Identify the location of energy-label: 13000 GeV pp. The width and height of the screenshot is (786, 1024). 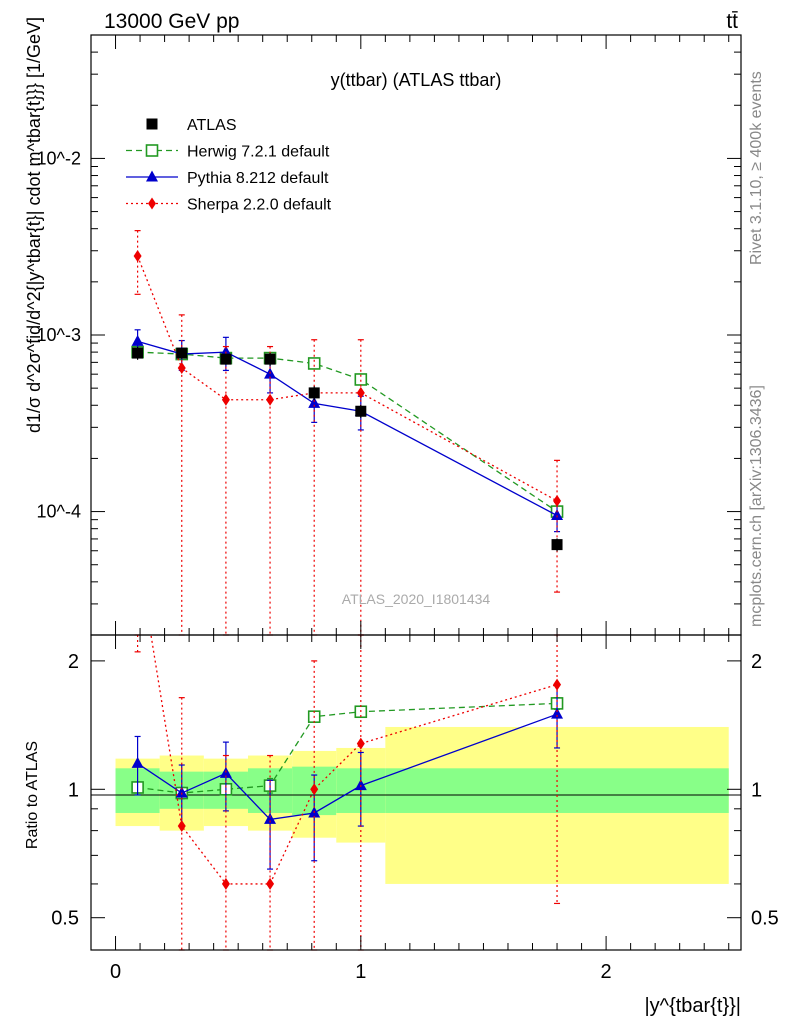
(171, 21).